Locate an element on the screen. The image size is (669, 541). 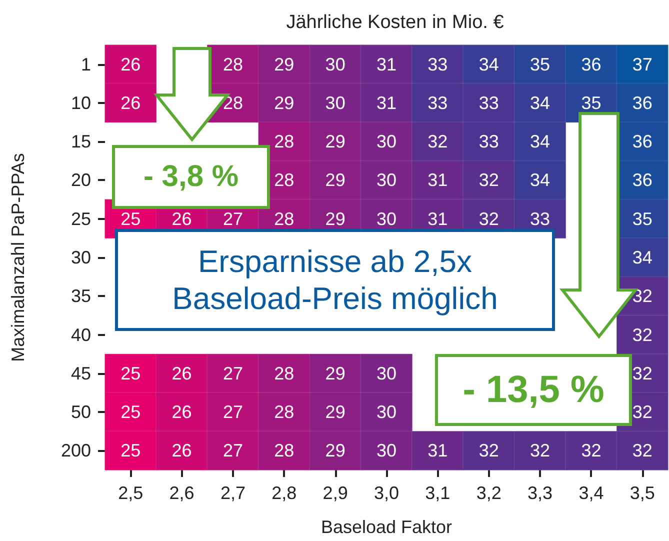
annotation: - 3,8 % is located at coordinates (191, 177).